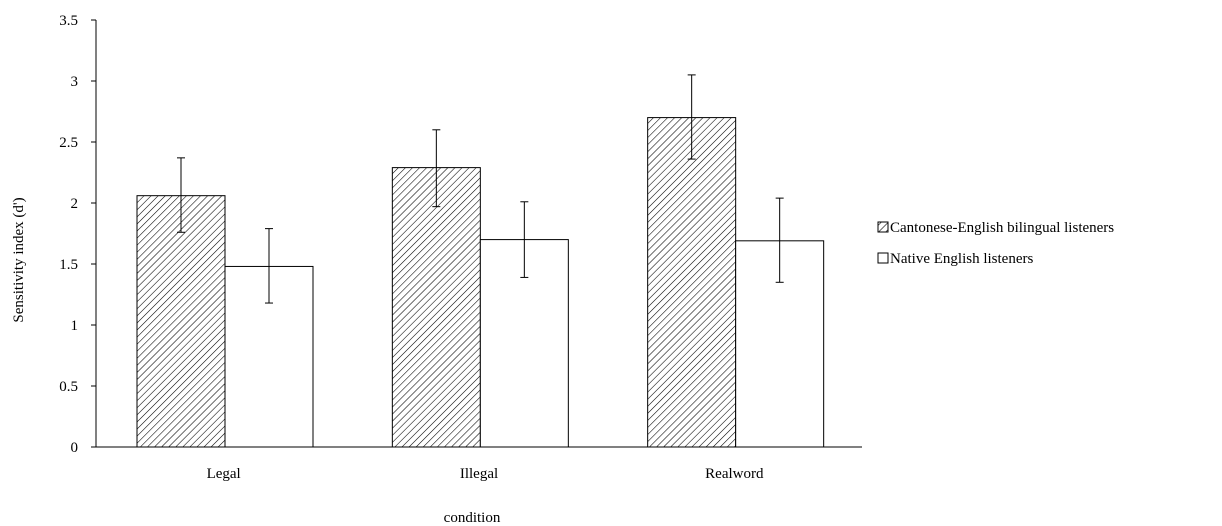 The height and width of the screenshot is (526, 1222). Describe the element at coordinates (68, 387) in the screenshot. I see `y-tick-label: 0.5` at that location.